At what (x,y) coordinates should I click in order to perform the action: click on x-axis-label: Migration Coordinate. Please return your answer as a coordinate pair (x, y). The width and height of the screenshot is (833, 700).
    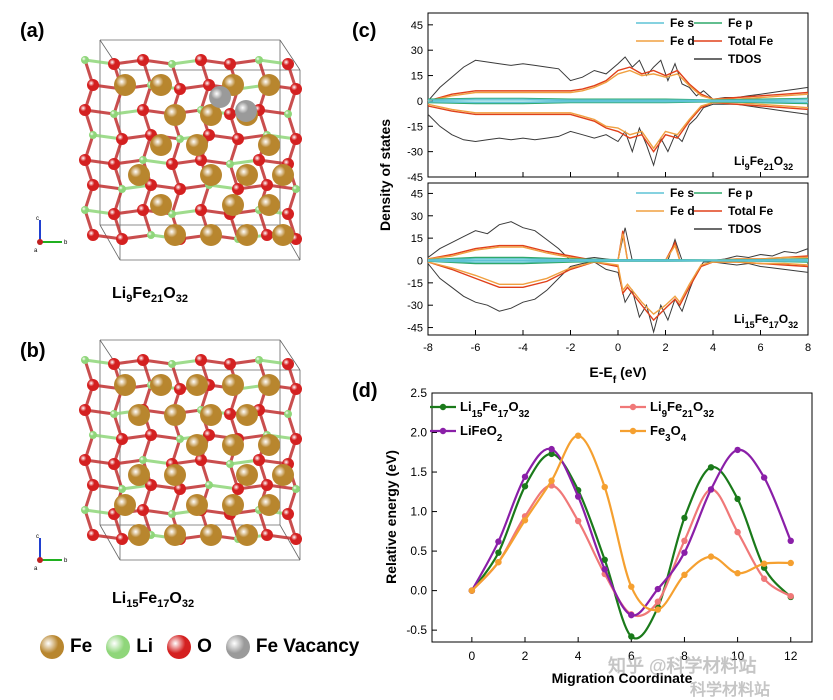
    Looking at the image, I should click on (622, 678).